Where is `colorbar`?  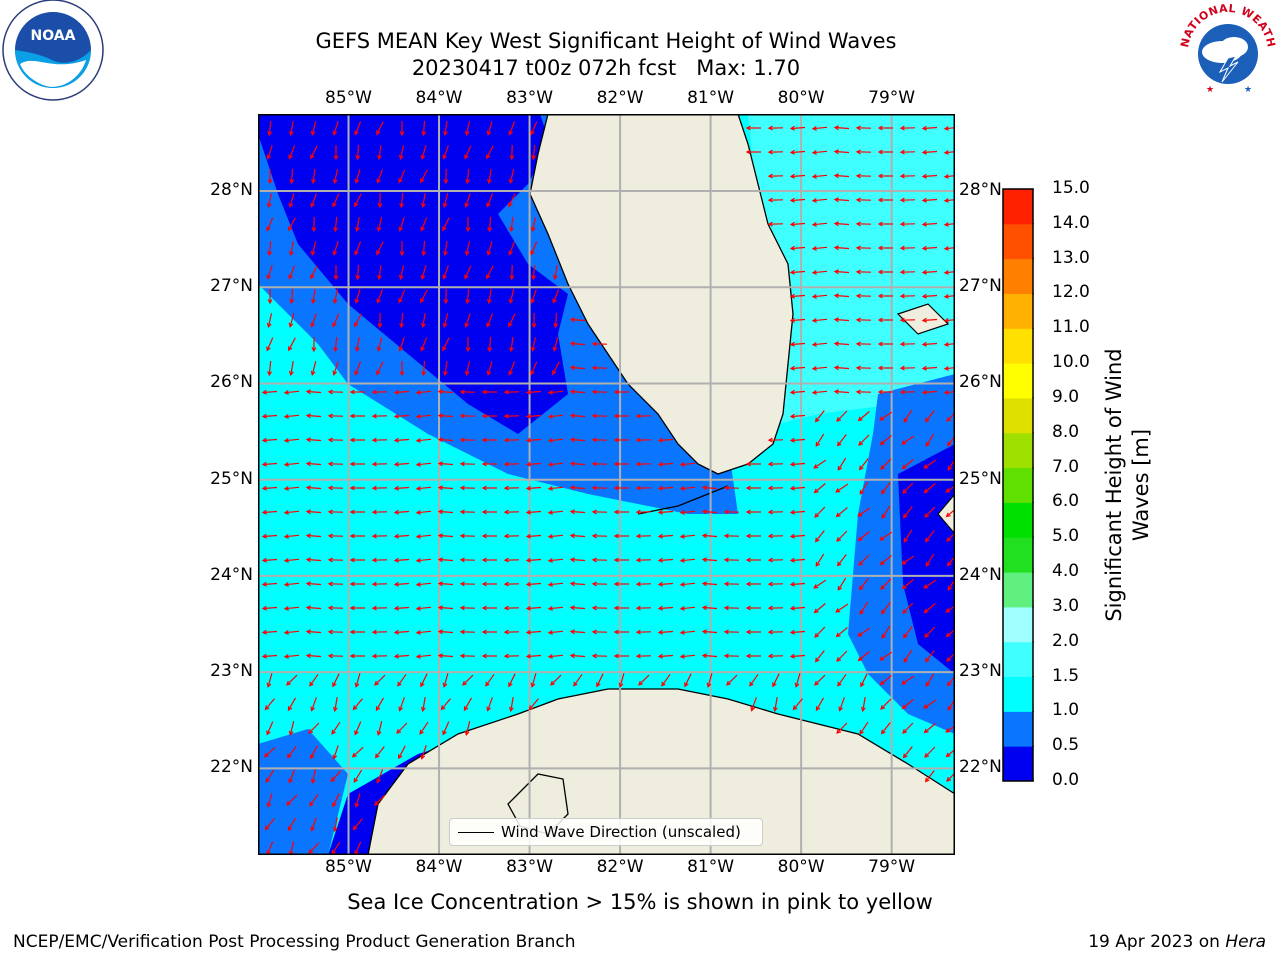 colorbar is located at coordinates (1018, 485).